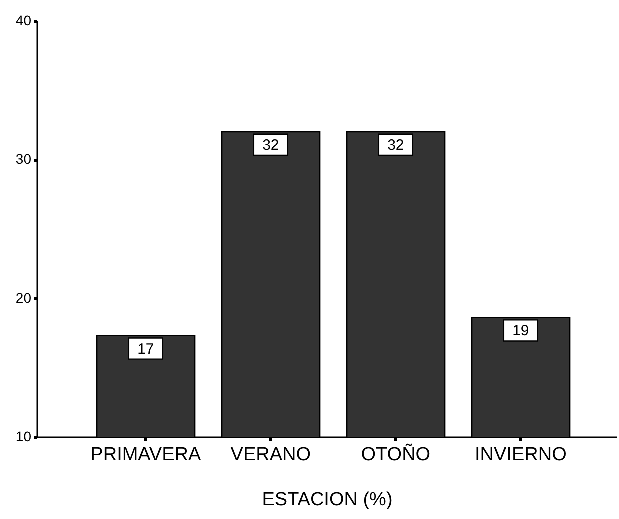  I want to click on data-label: 19, so click(521, 331).